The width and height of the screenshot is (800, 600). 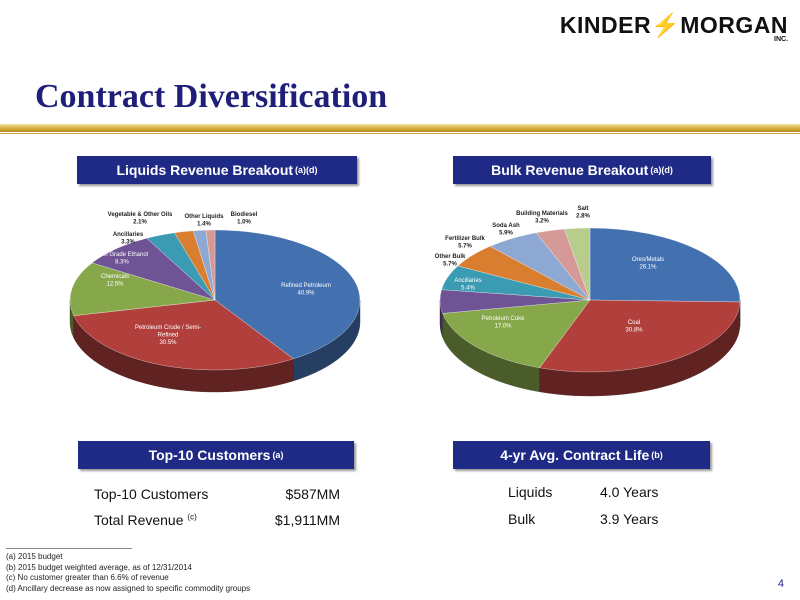 What do you see at coordinates (168, 336) in the screenshot?
I see `liquids-crude-label: Refined` at bounding box center [168, 336].